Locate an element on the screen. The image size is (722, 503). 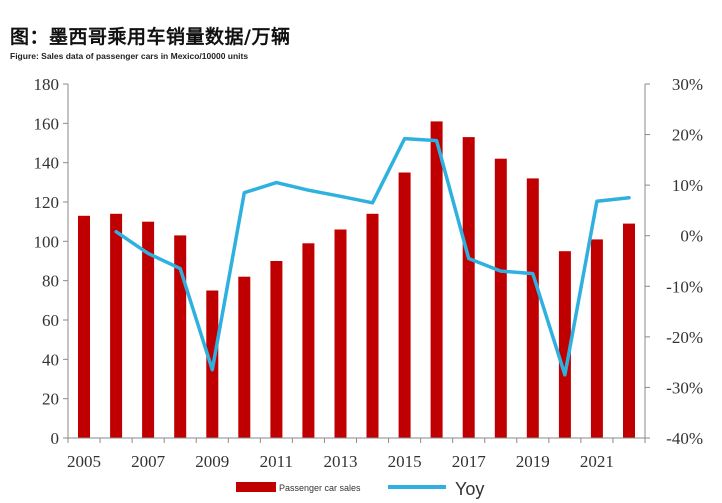
left-tick-label: 20 is located at coordinates (50, 399).